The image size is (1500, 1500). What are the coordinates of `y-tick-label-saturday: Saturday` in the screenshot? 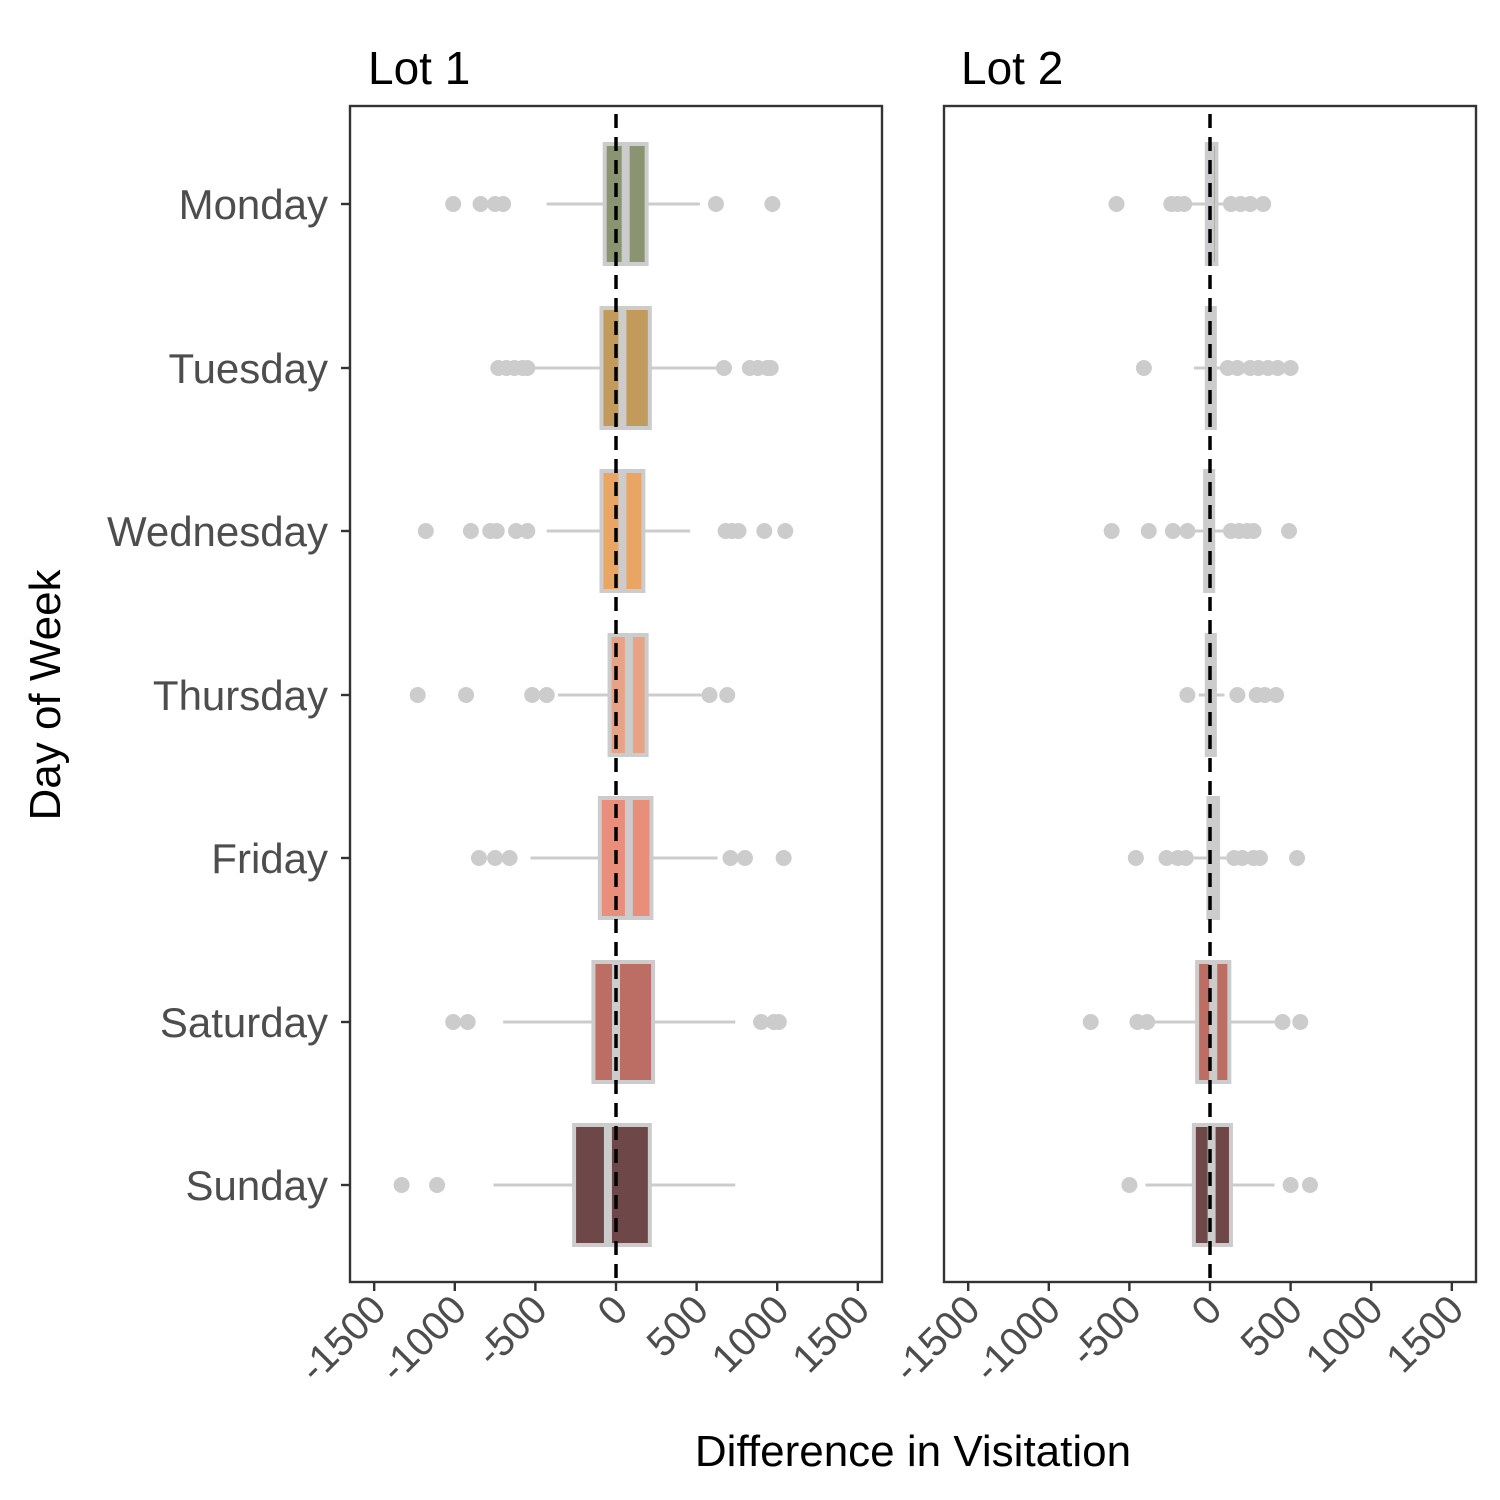 It's located at (244, 1022).